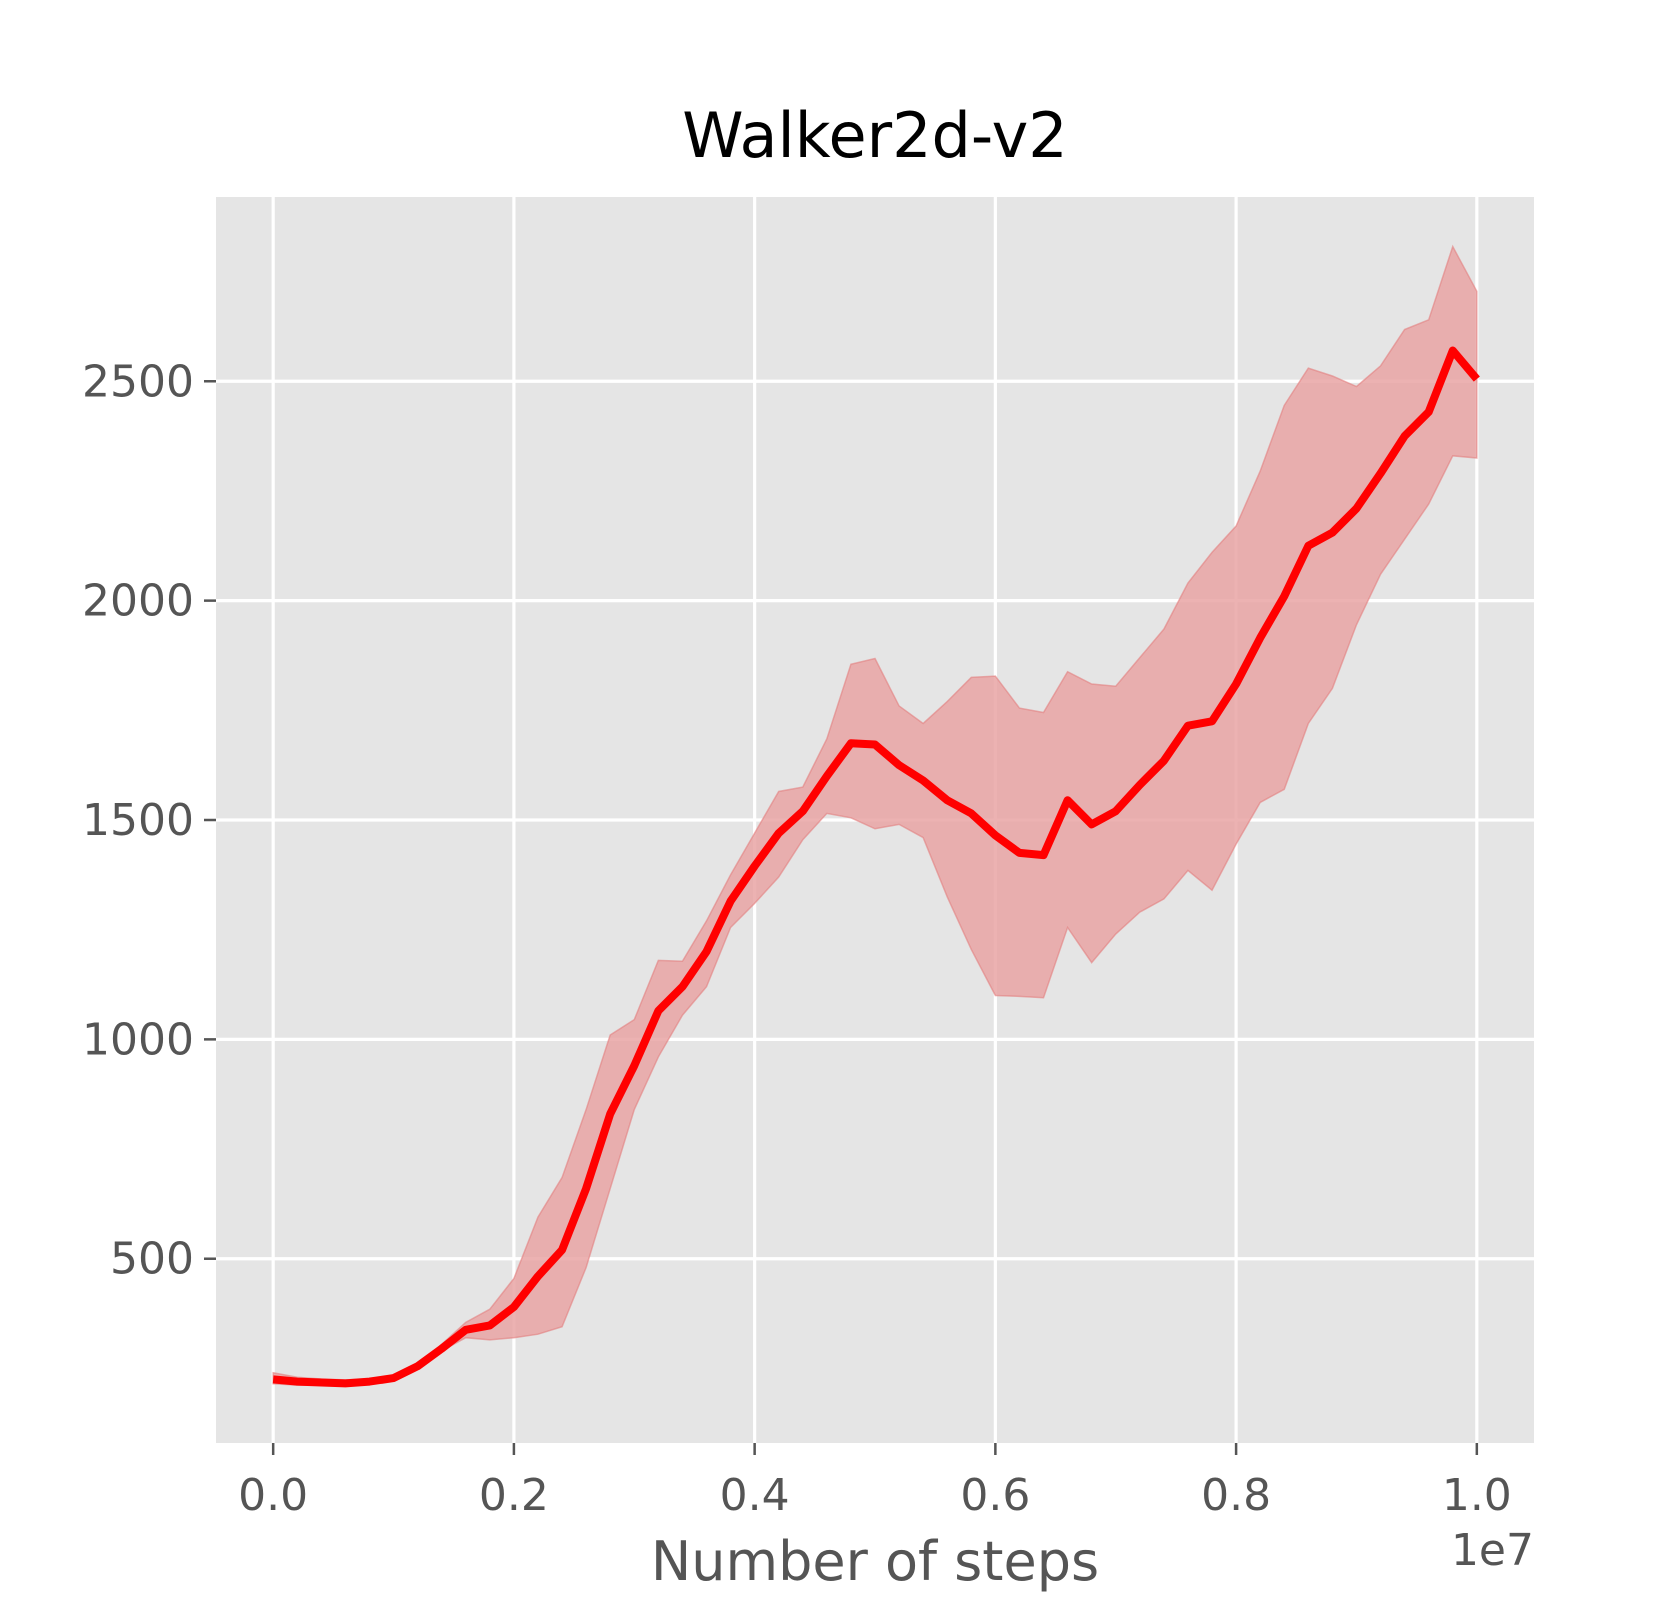 This screenshot has width=1680, height=1600. Describe the element at coordinates (995, 1495) in the screenshot. I see `x-tick-label-3: 0.6` at that location.